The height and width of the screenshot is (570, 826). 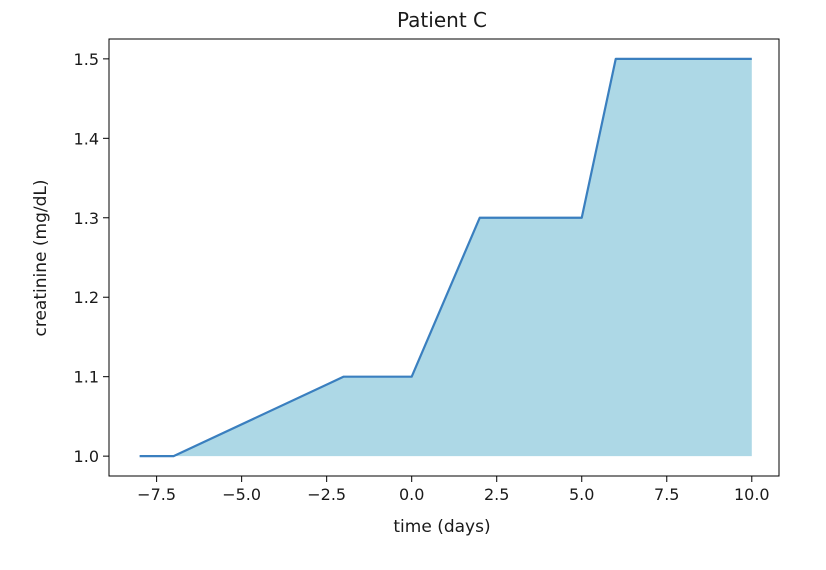 What do you see at coordinates (86, 138) in the screenshot?
I see `y-tick-label: 1.4` at bounding box center [86, 138].